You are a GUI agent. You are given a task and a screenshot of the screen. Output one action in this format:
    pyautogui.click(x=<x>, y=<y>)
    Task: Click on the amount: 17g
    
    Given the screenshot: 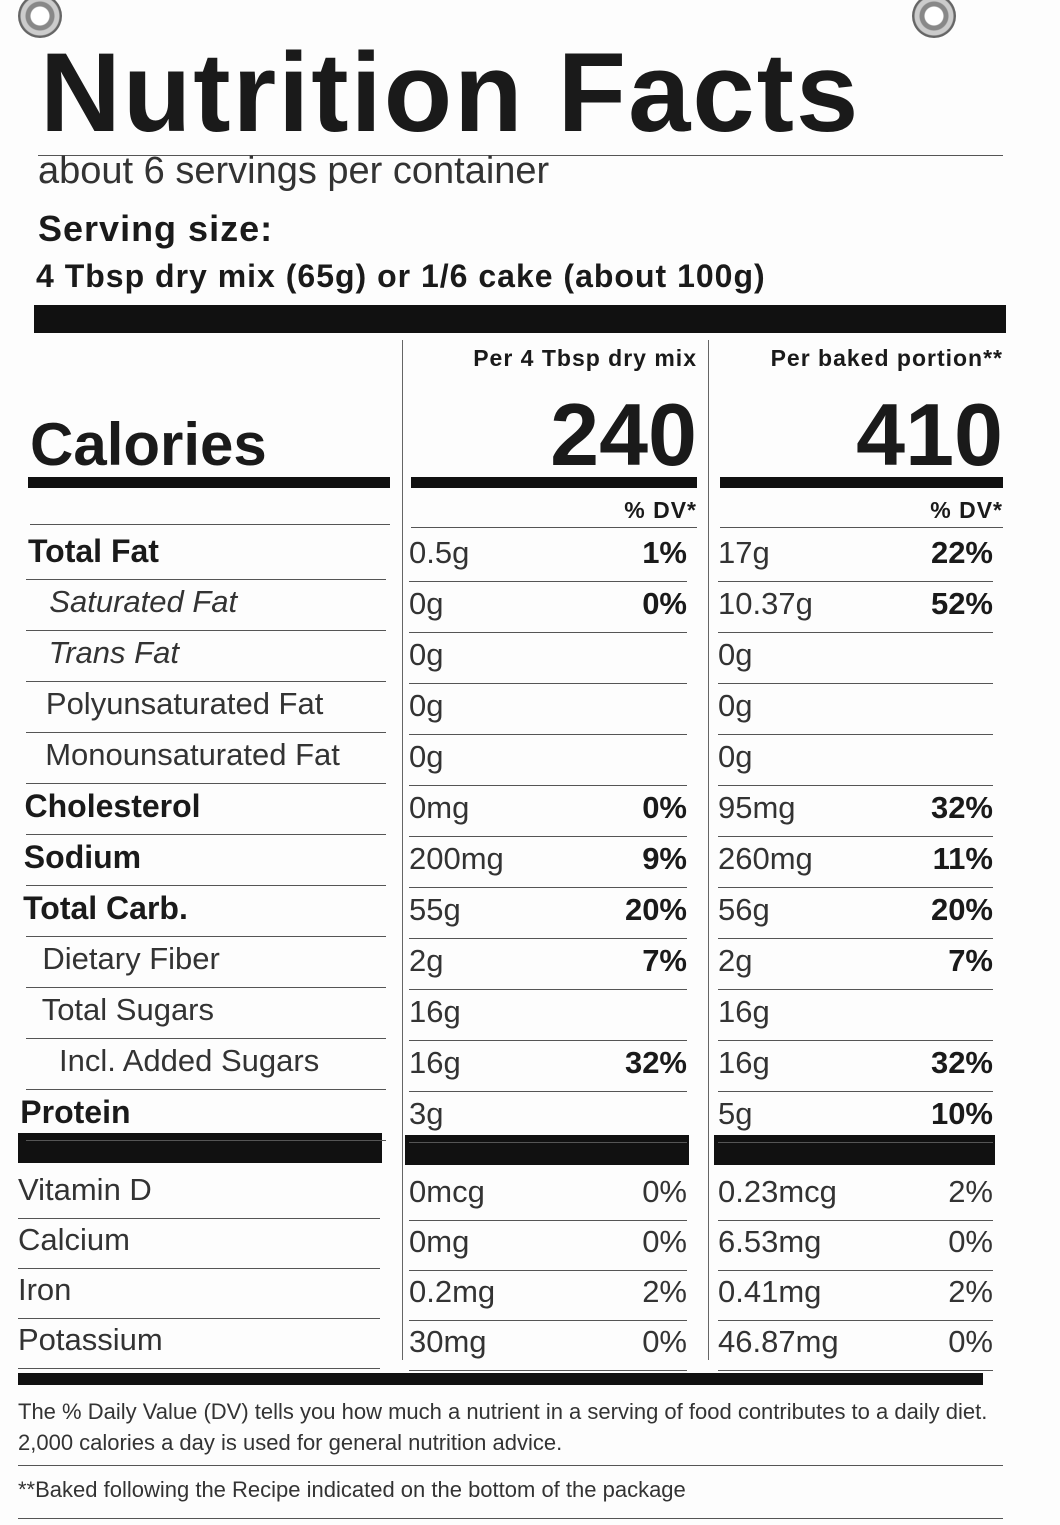 What is the action you would take?
    pyautogui.click(x=744, y=552)
    